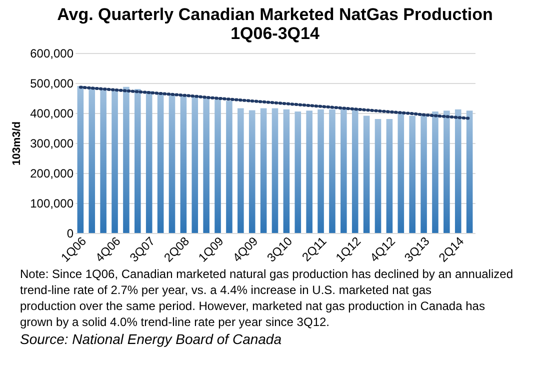 The height and width of the screenshot is (389, 540). I want to click on source-note: Source: National Energy Board of Canada, so click(151, 339).